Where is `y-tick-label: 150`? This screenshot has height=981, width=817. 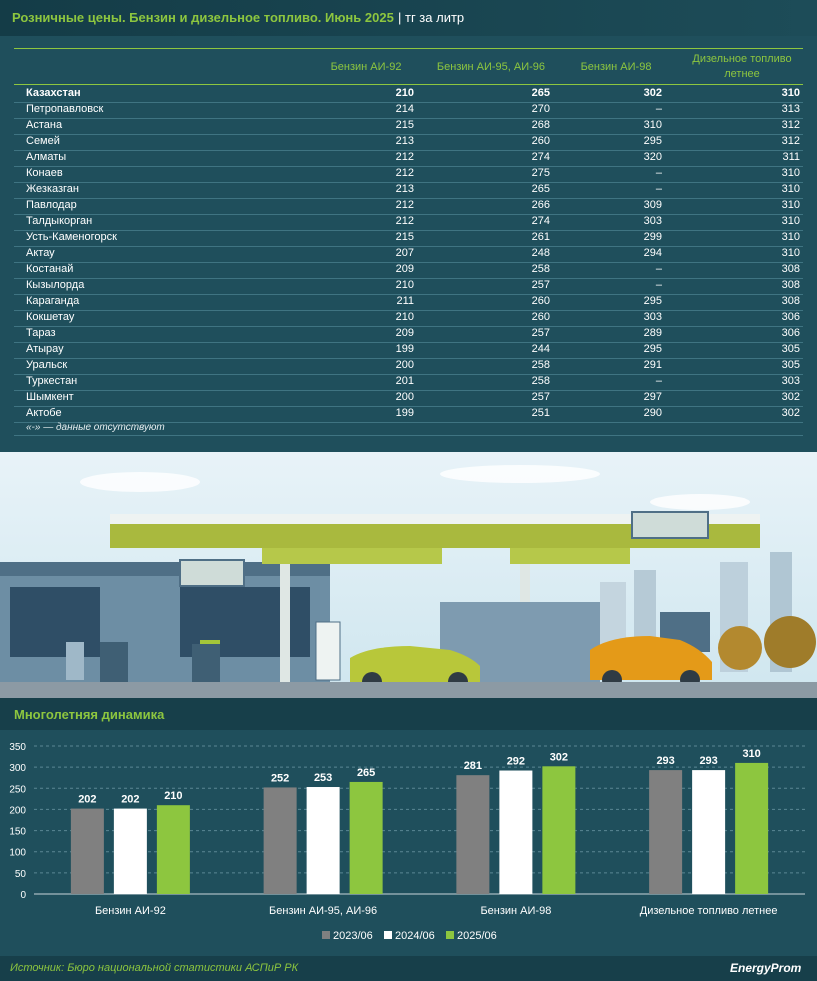 y-tick-label: 150 is located at coordinates (17, 832).